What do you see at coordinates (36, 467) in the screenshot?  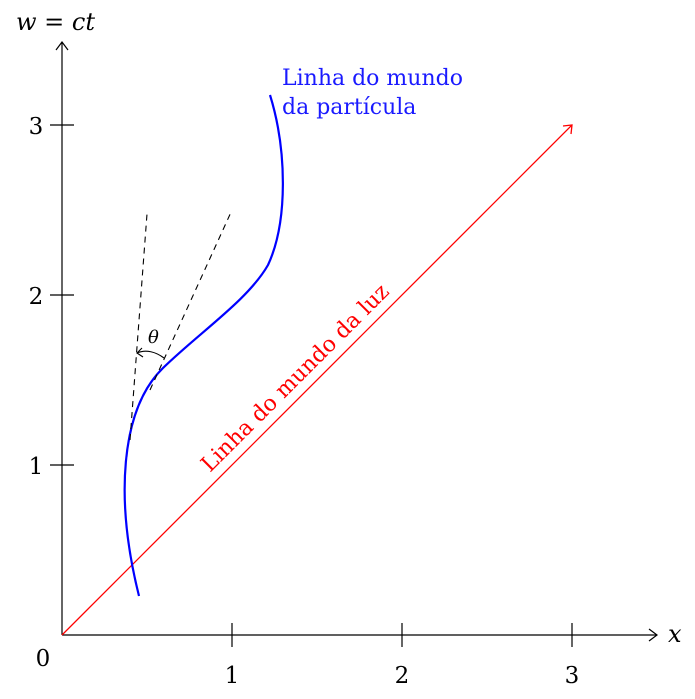 I see `y-tick-label-1: 1` at bounding box center [36, 467].